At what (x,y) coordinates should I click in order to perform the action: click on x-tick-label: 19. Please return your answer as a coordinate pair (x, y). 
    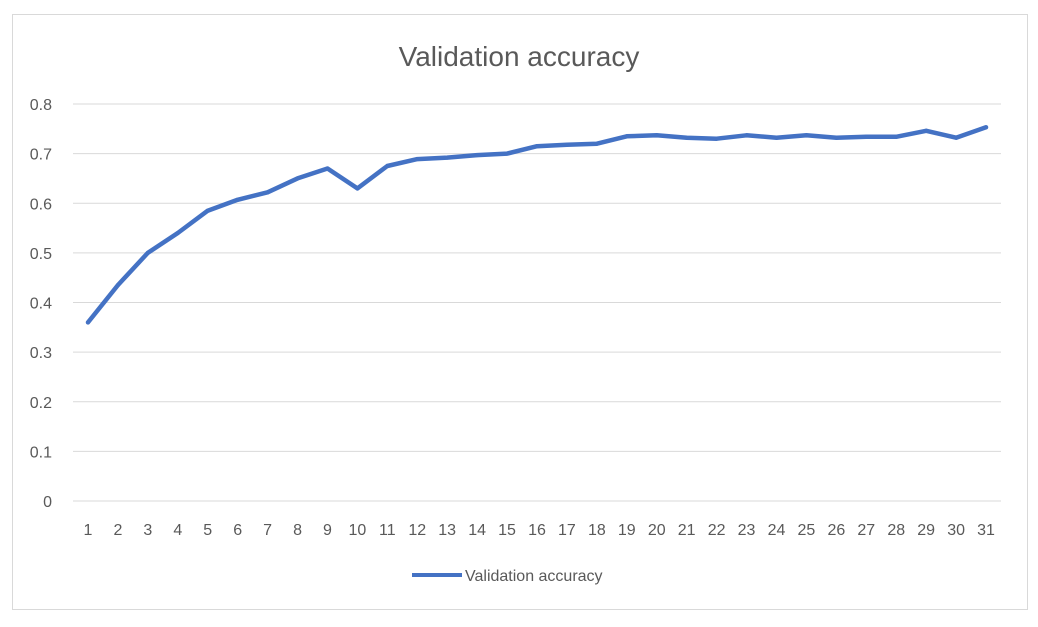
    Looking at the image, I should click on (627, 530).